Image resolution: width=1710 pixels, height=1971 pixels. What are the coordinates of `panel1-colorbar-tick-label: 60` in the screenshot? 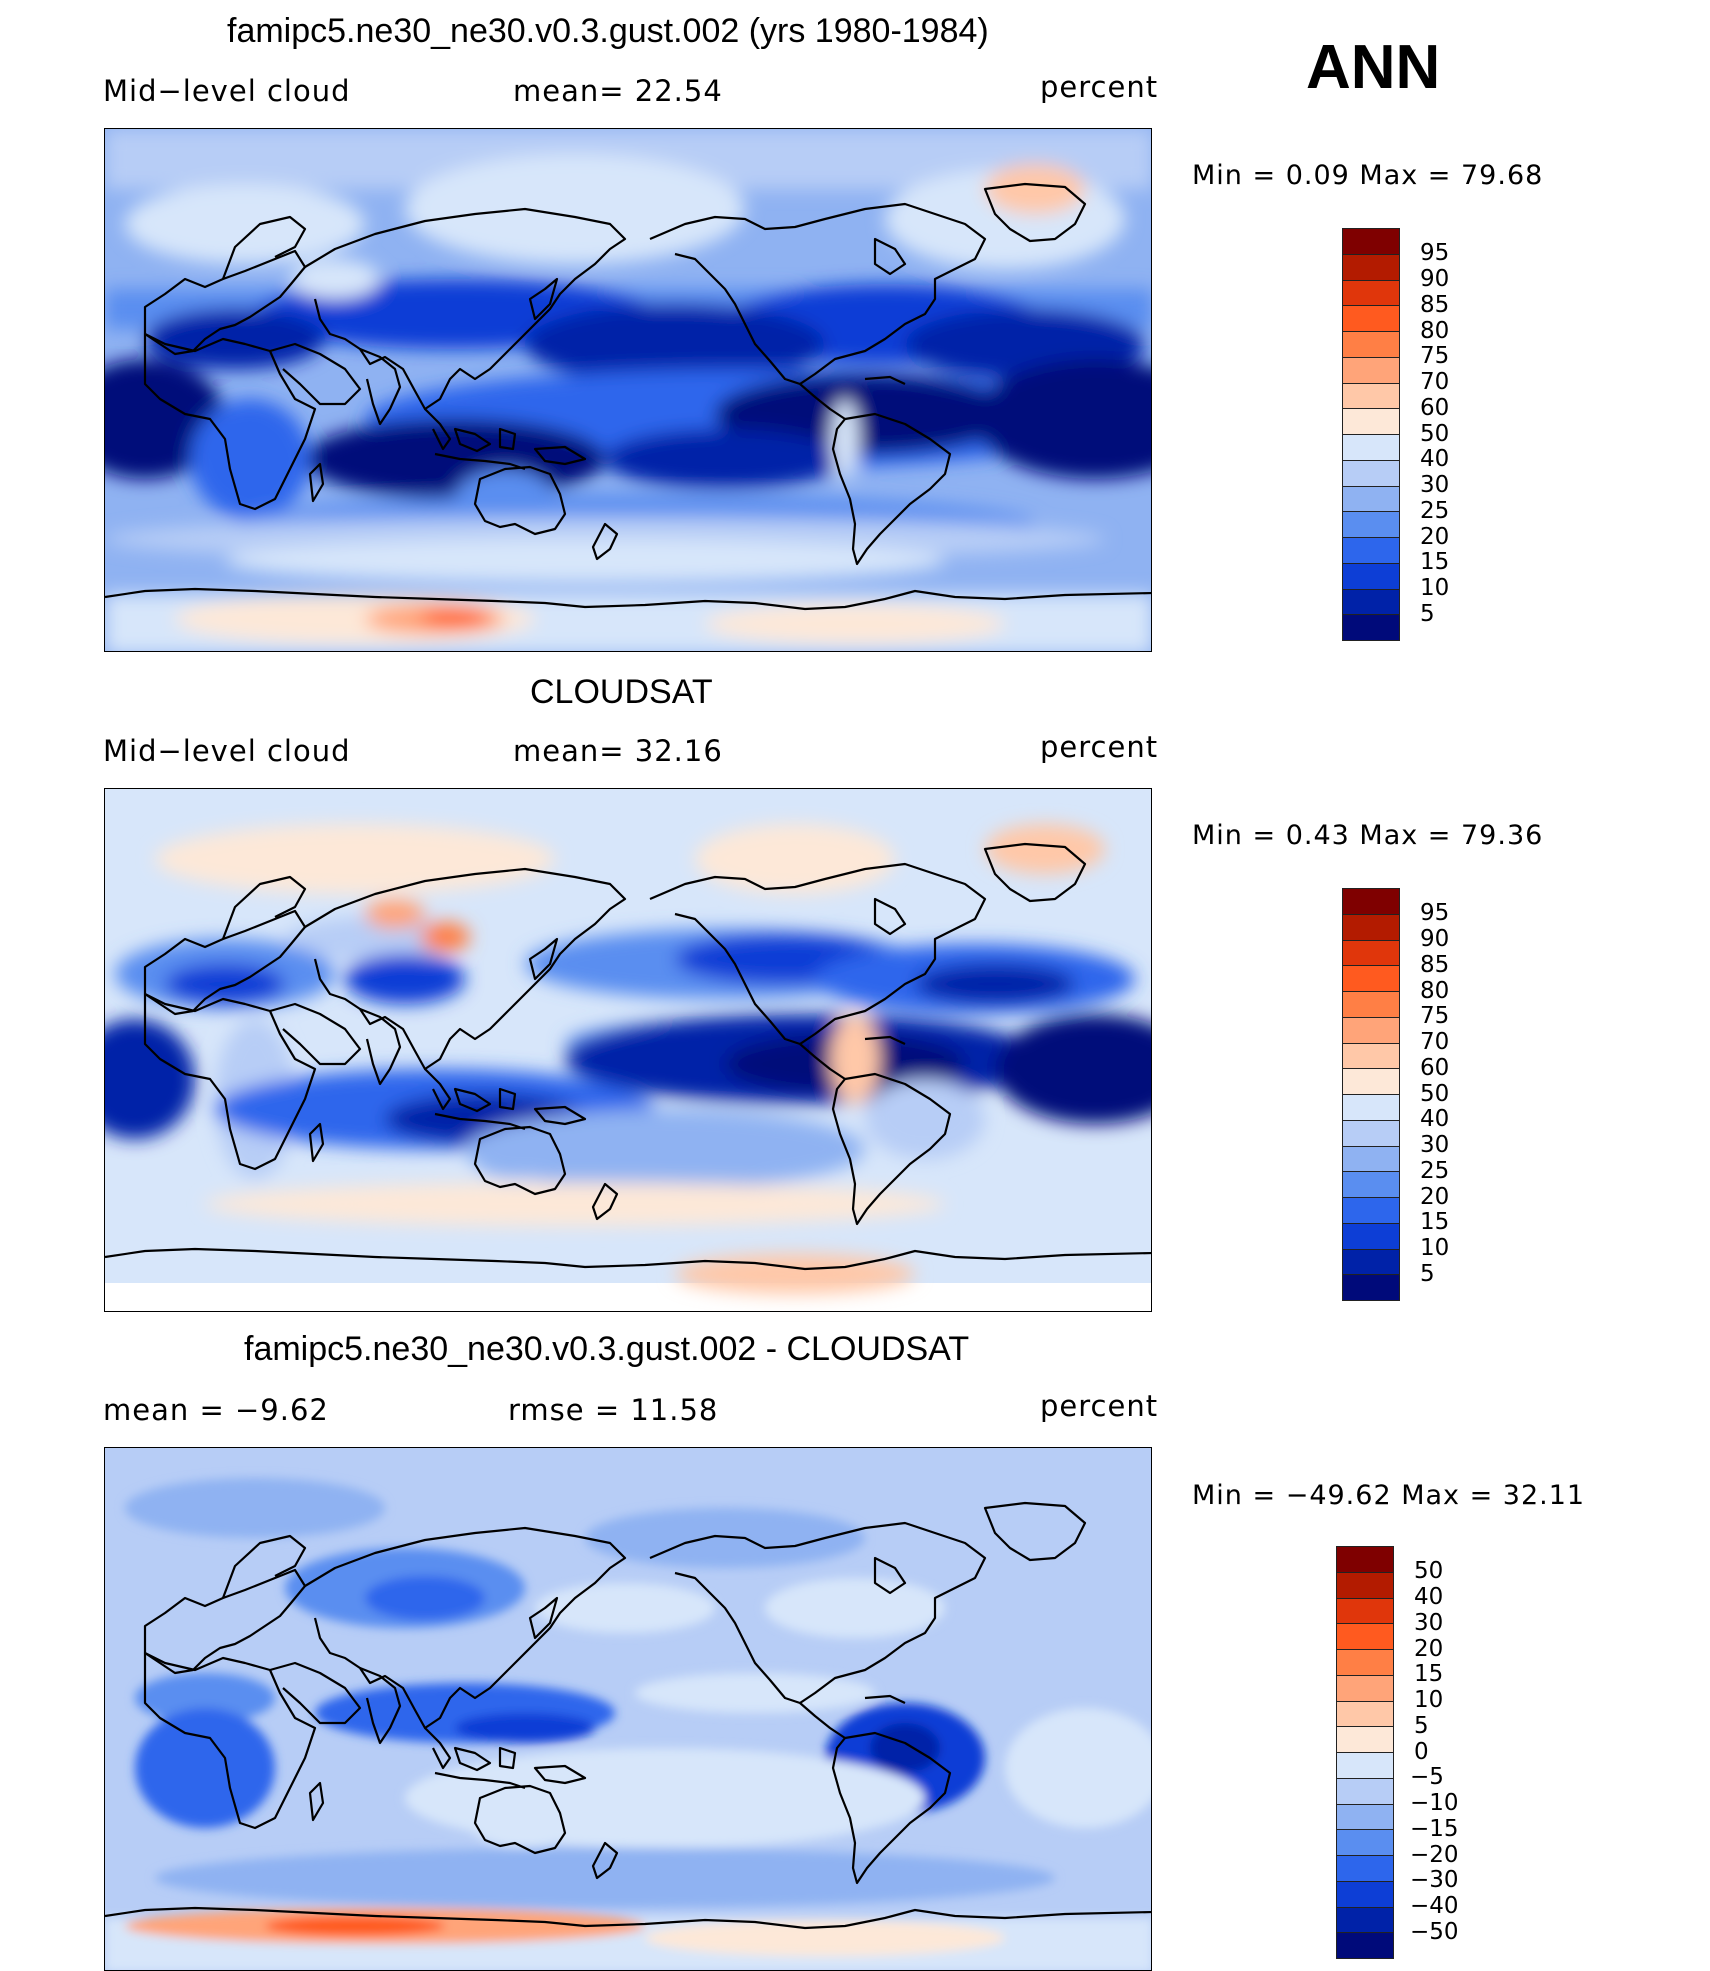 It's located at (1435, 407).